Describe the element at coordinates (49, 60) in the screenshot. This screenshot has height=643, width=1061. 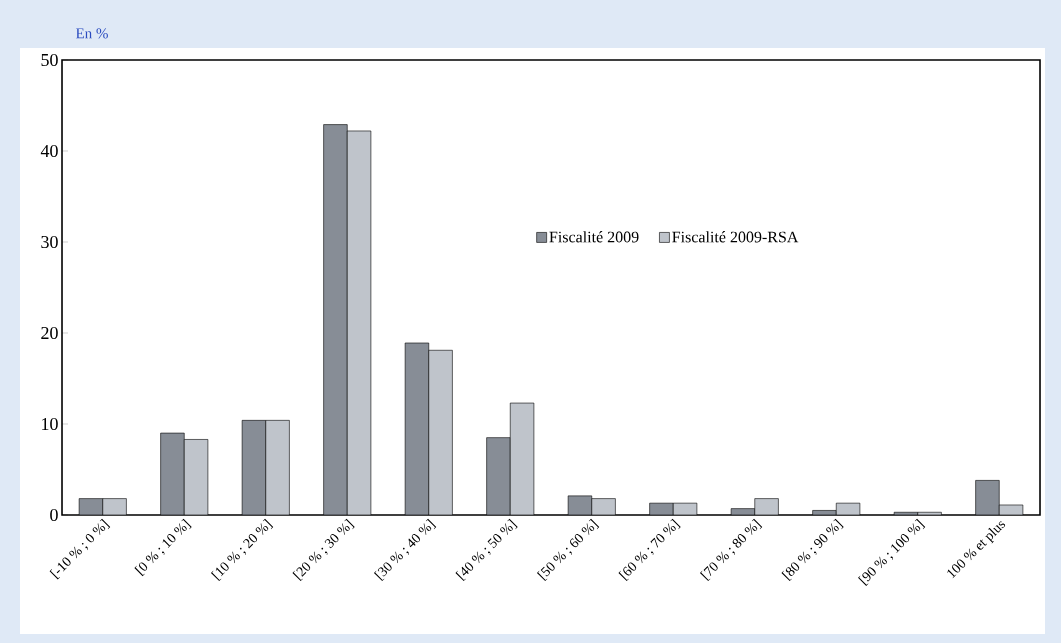
I see `y-tick-label: 50` at that location.